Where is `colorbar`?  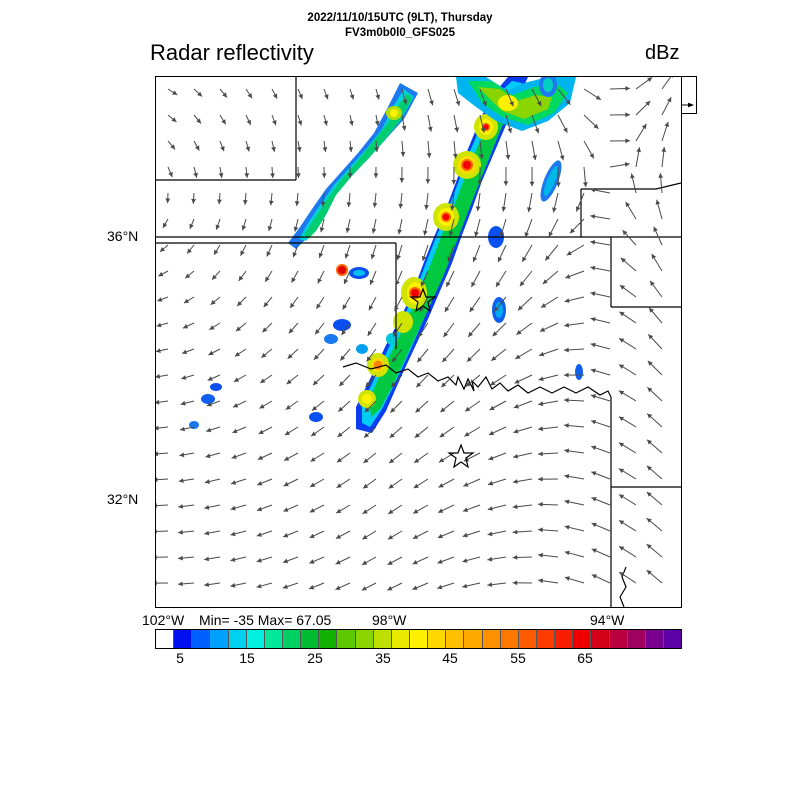 colorbar is located at coordinates (418, 639).